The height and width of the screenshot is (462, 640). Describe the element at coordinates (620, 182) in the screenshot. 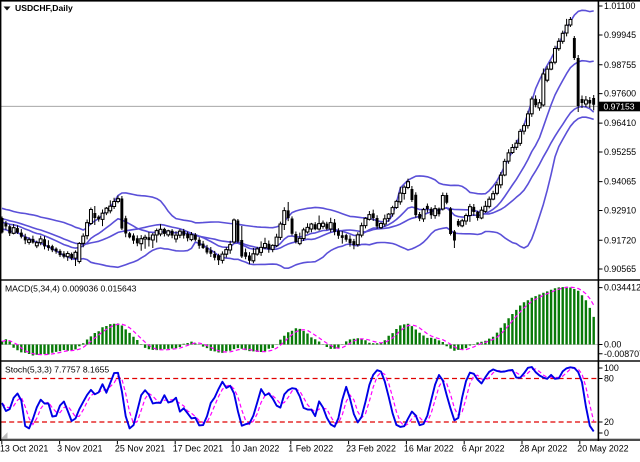

I see `svg-text: 0.94065` at that location.